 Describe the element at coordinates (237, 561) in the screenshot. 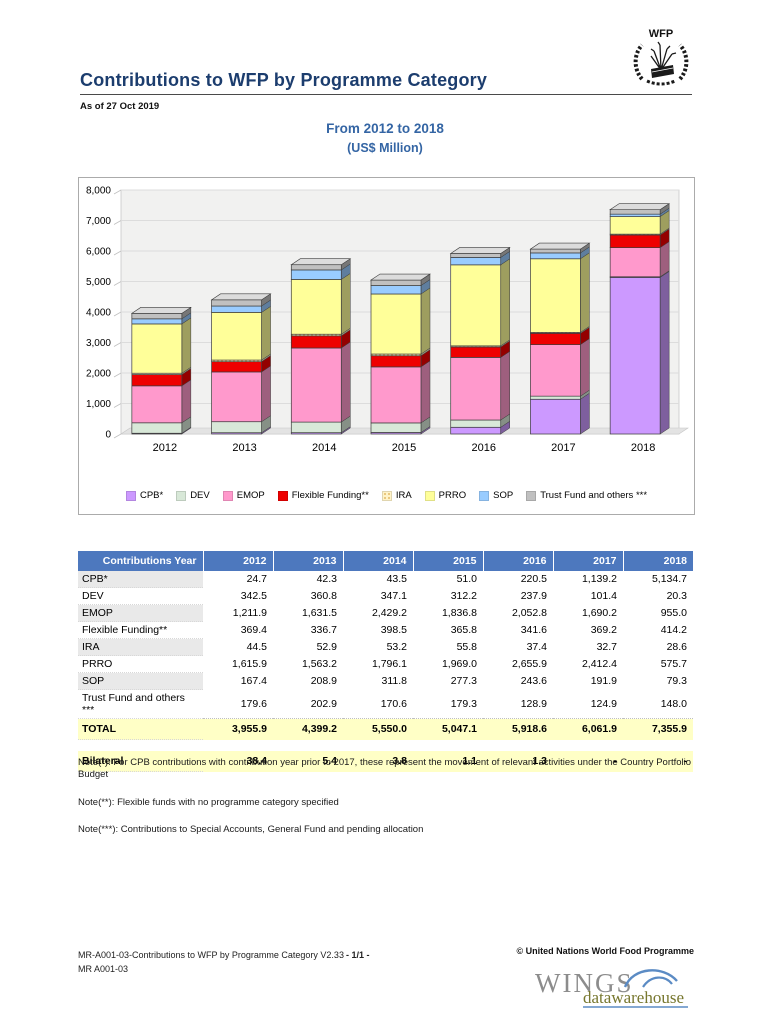

I see `header-year: 2012` at that location.